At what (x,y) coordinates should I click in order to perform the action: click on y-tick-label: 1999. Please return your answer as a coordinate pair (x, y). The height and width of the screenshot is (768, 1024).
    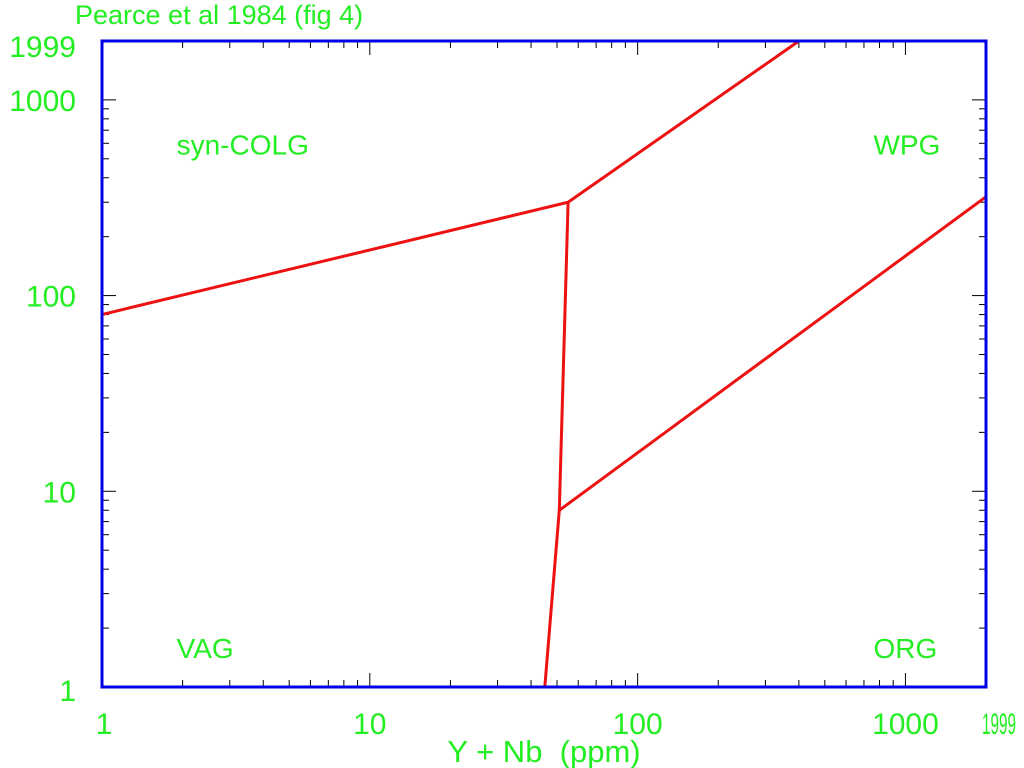
    Looking at the image, I should click on (42, 47).